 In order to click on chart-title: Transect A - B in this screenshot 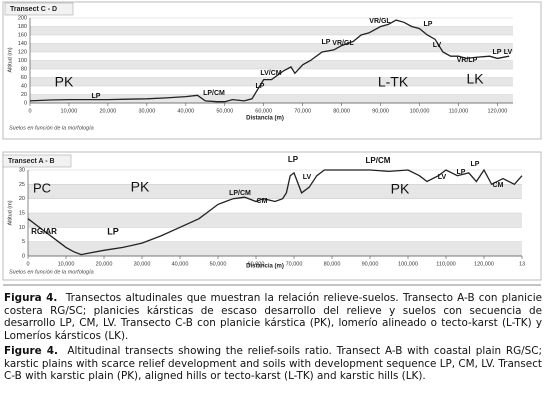, I will do `click(31, 161)`.